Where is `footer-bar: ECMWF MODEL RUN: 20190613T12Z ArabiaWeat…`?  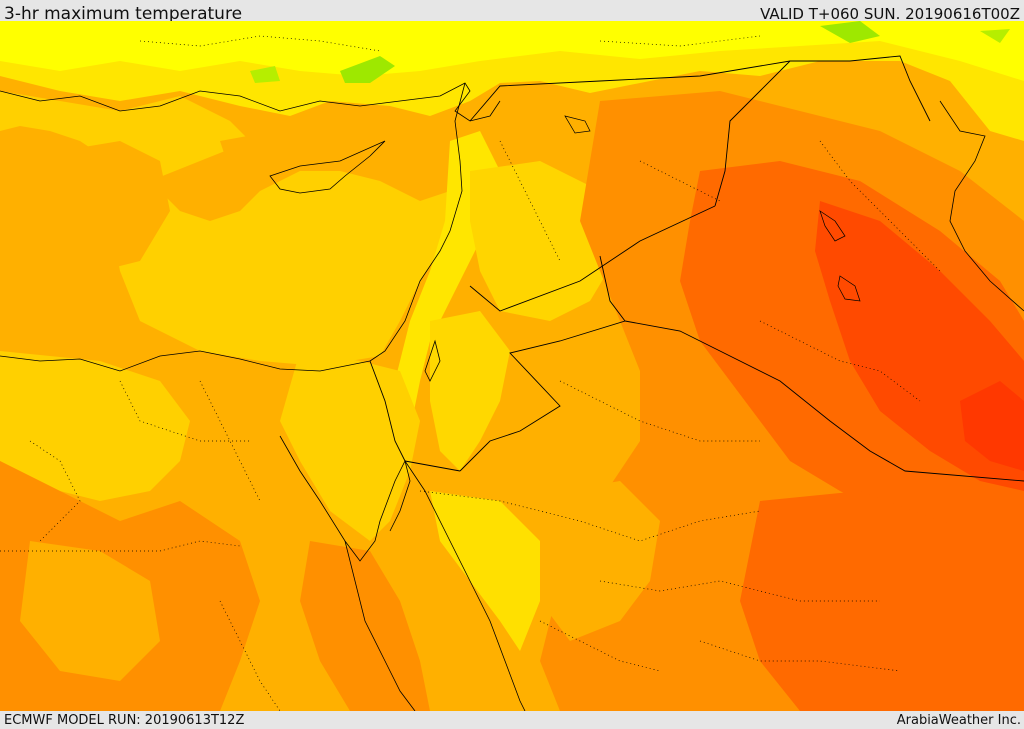
footer-bar: ECMWF MODEL RUN: 20190613T12Z ArabiaWeat… is located at coordinates (512, 720).